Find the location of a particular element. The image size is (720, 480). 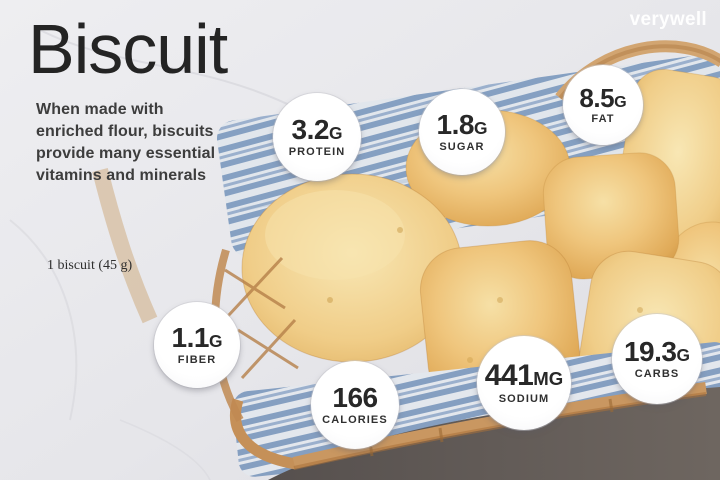

nutrient-badge-fiber: 1.1G FIBER is located at coordinates (197, 345).